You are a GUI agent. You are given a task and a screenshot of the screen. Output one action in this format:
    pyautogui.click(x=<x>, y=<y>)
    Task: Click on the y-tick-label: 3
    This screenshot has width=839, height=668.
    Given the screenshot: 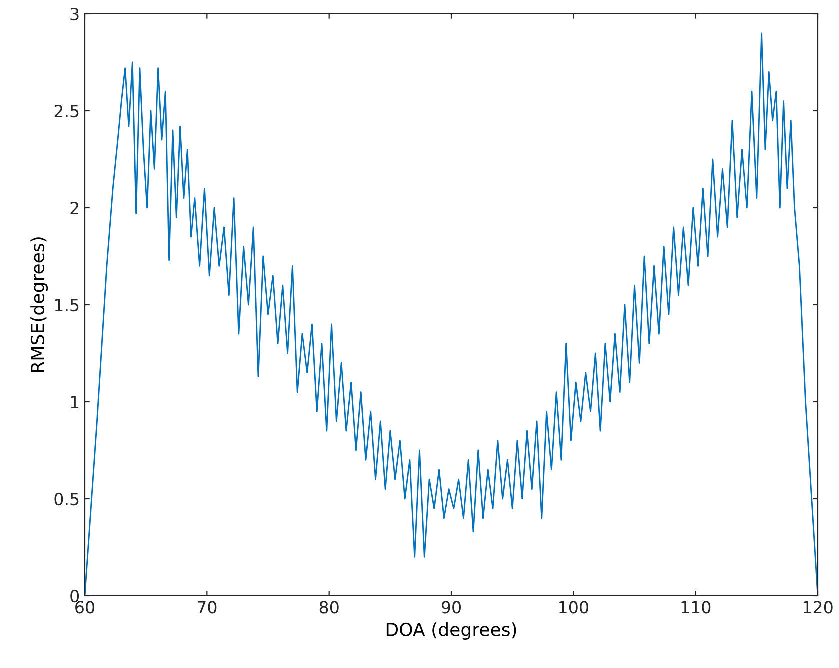 What is the action you would take?
    pyautogui.click(x=74, y=14)
    